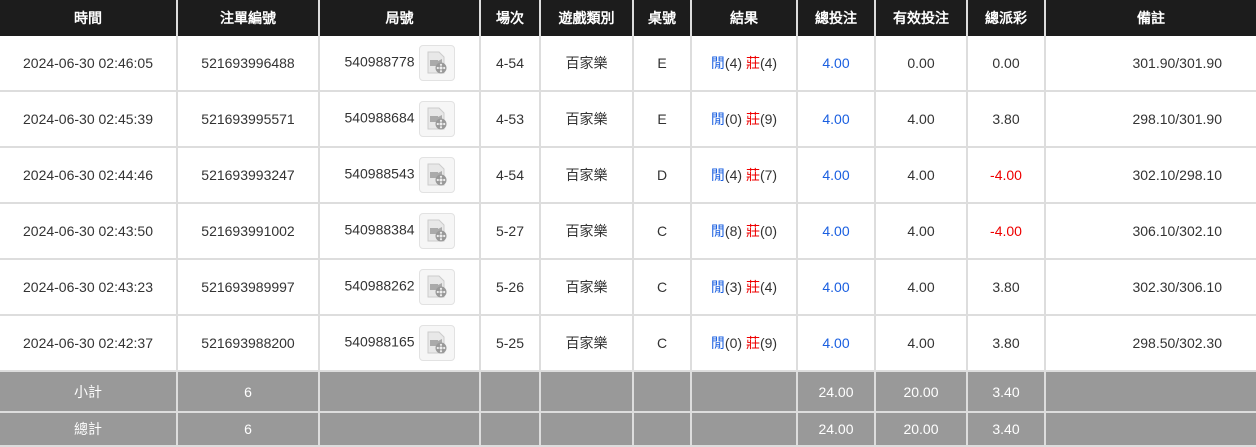  Describe the element at coordinates (920, 429) in the screenshot. I see `grandtotal-valid-bet: 20.00` at that location.